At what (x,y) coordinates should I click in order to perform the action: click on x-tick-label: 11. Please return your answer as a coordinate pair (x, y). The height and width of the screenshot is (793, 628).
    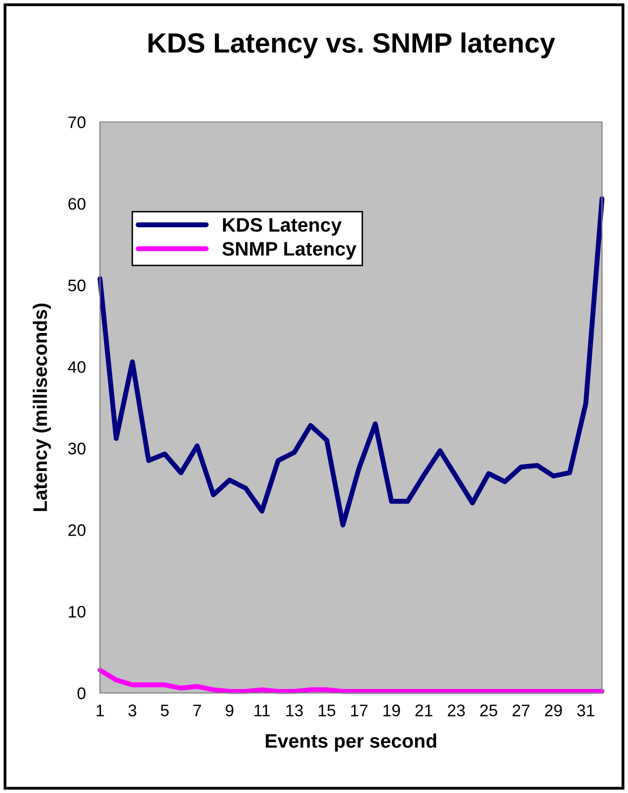
    Looking at the image, I should click on (262, 710).